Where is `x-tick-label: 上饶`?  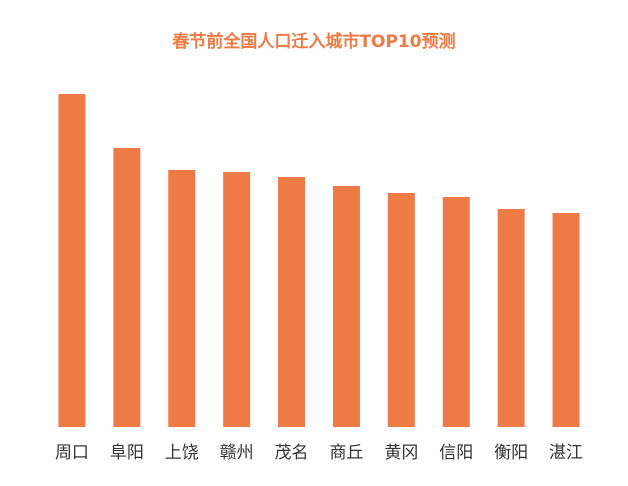 x-tick-label: 上饶 is located at coordinates (182, 453).